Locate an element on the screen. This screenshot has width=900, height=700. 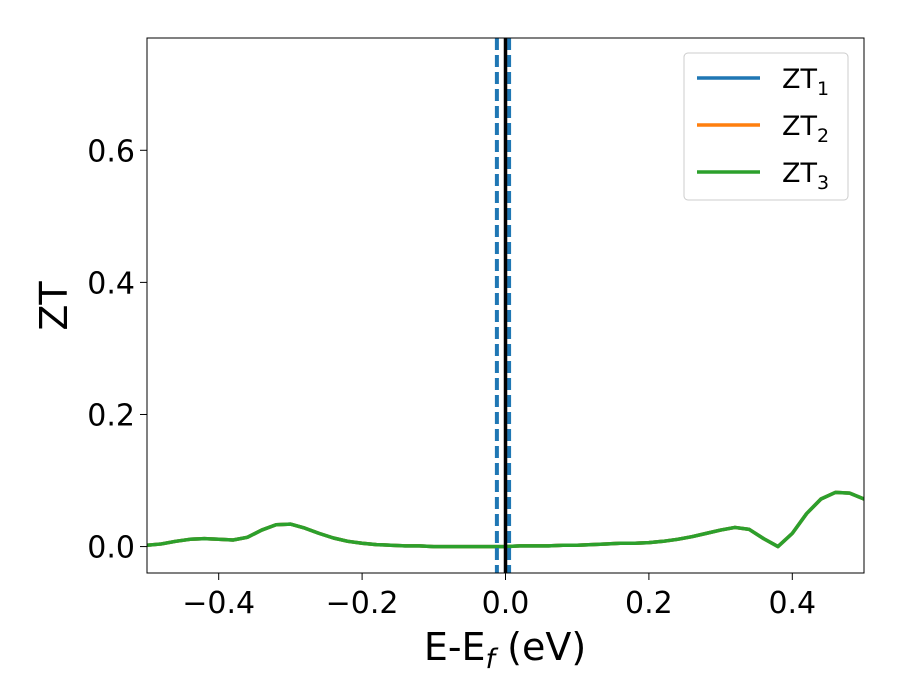
legend-label-2: ZT2 is located at coordinates (805, 129).